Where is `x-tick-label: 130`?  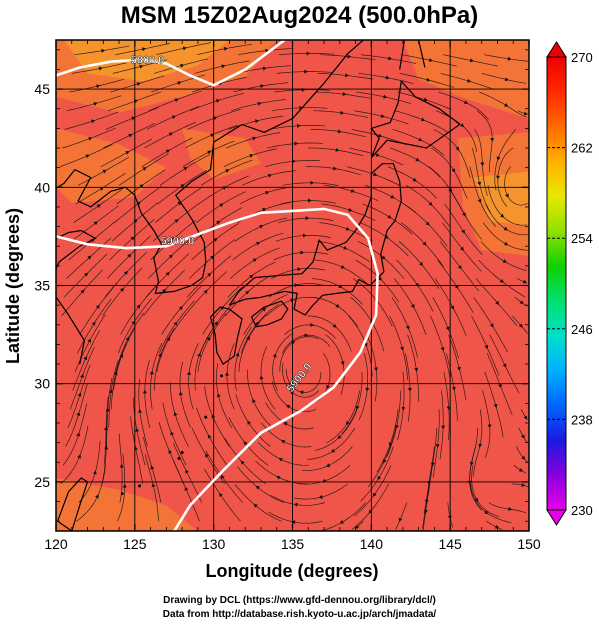 x-tick-label: 130 is located at coordinates (214, 544).